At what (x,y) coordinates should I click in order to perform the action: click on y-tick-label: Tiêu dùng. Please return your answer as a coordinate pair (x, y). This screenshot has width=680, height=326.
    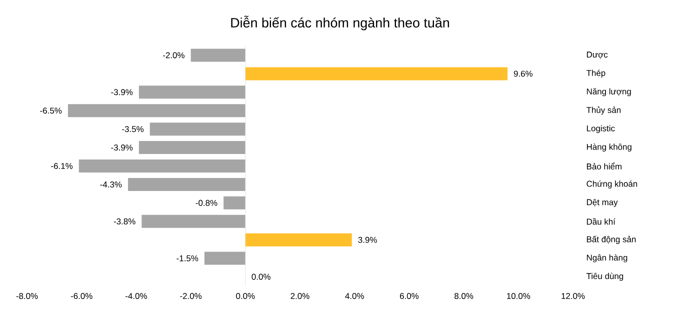
    Looking at the image, I should click on (605, 276).